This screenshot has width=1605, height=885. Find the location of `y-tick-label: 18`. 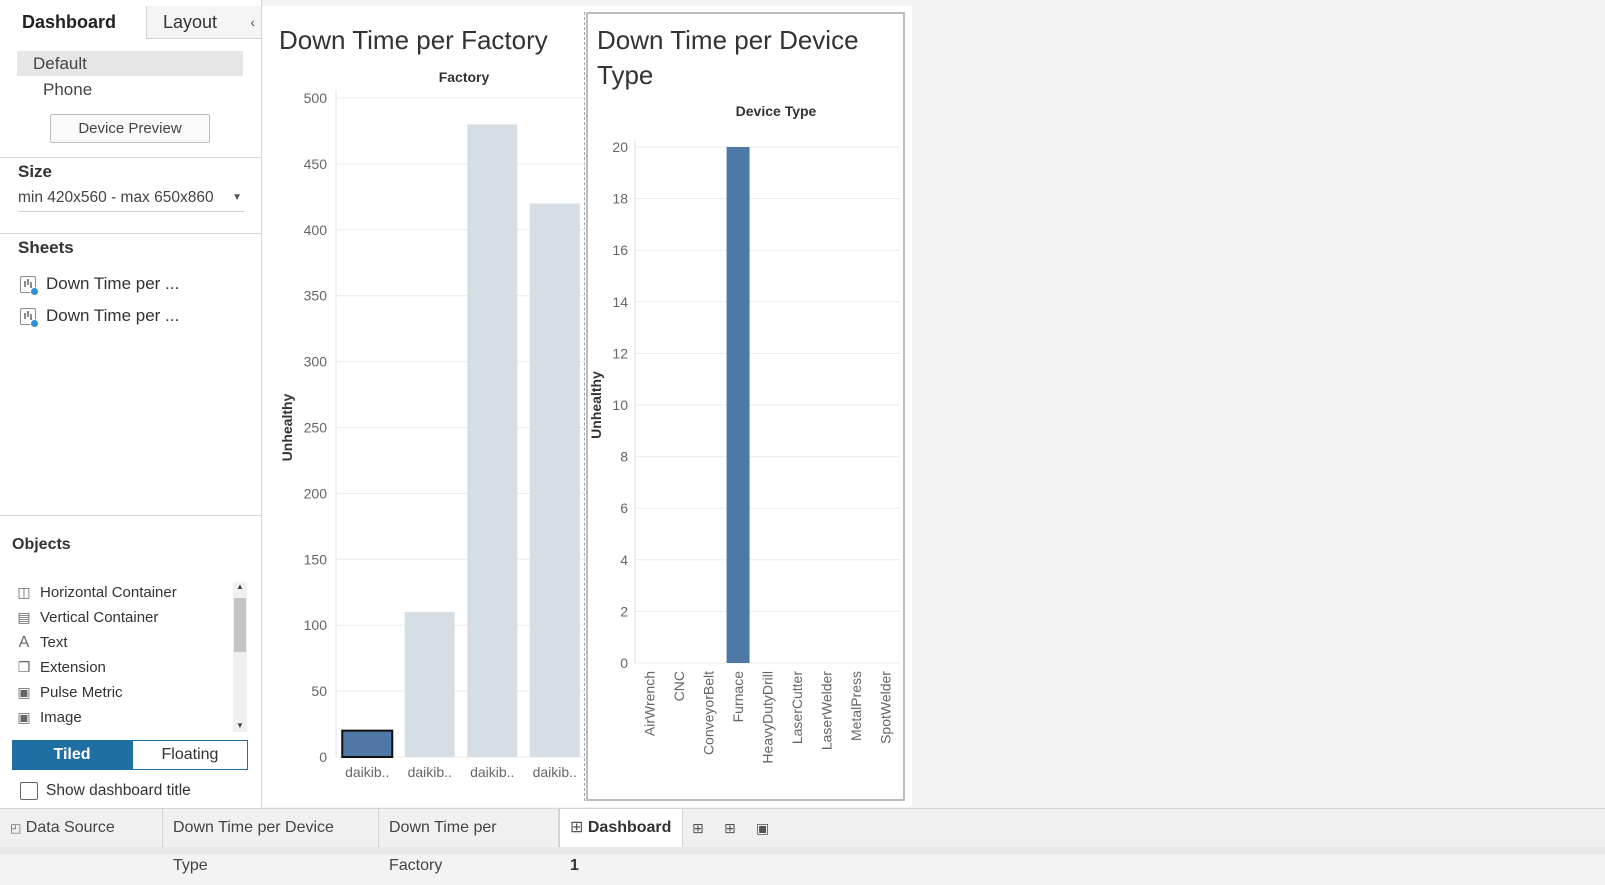

y-tick-label: 18 is located at coordinates (620, 199).